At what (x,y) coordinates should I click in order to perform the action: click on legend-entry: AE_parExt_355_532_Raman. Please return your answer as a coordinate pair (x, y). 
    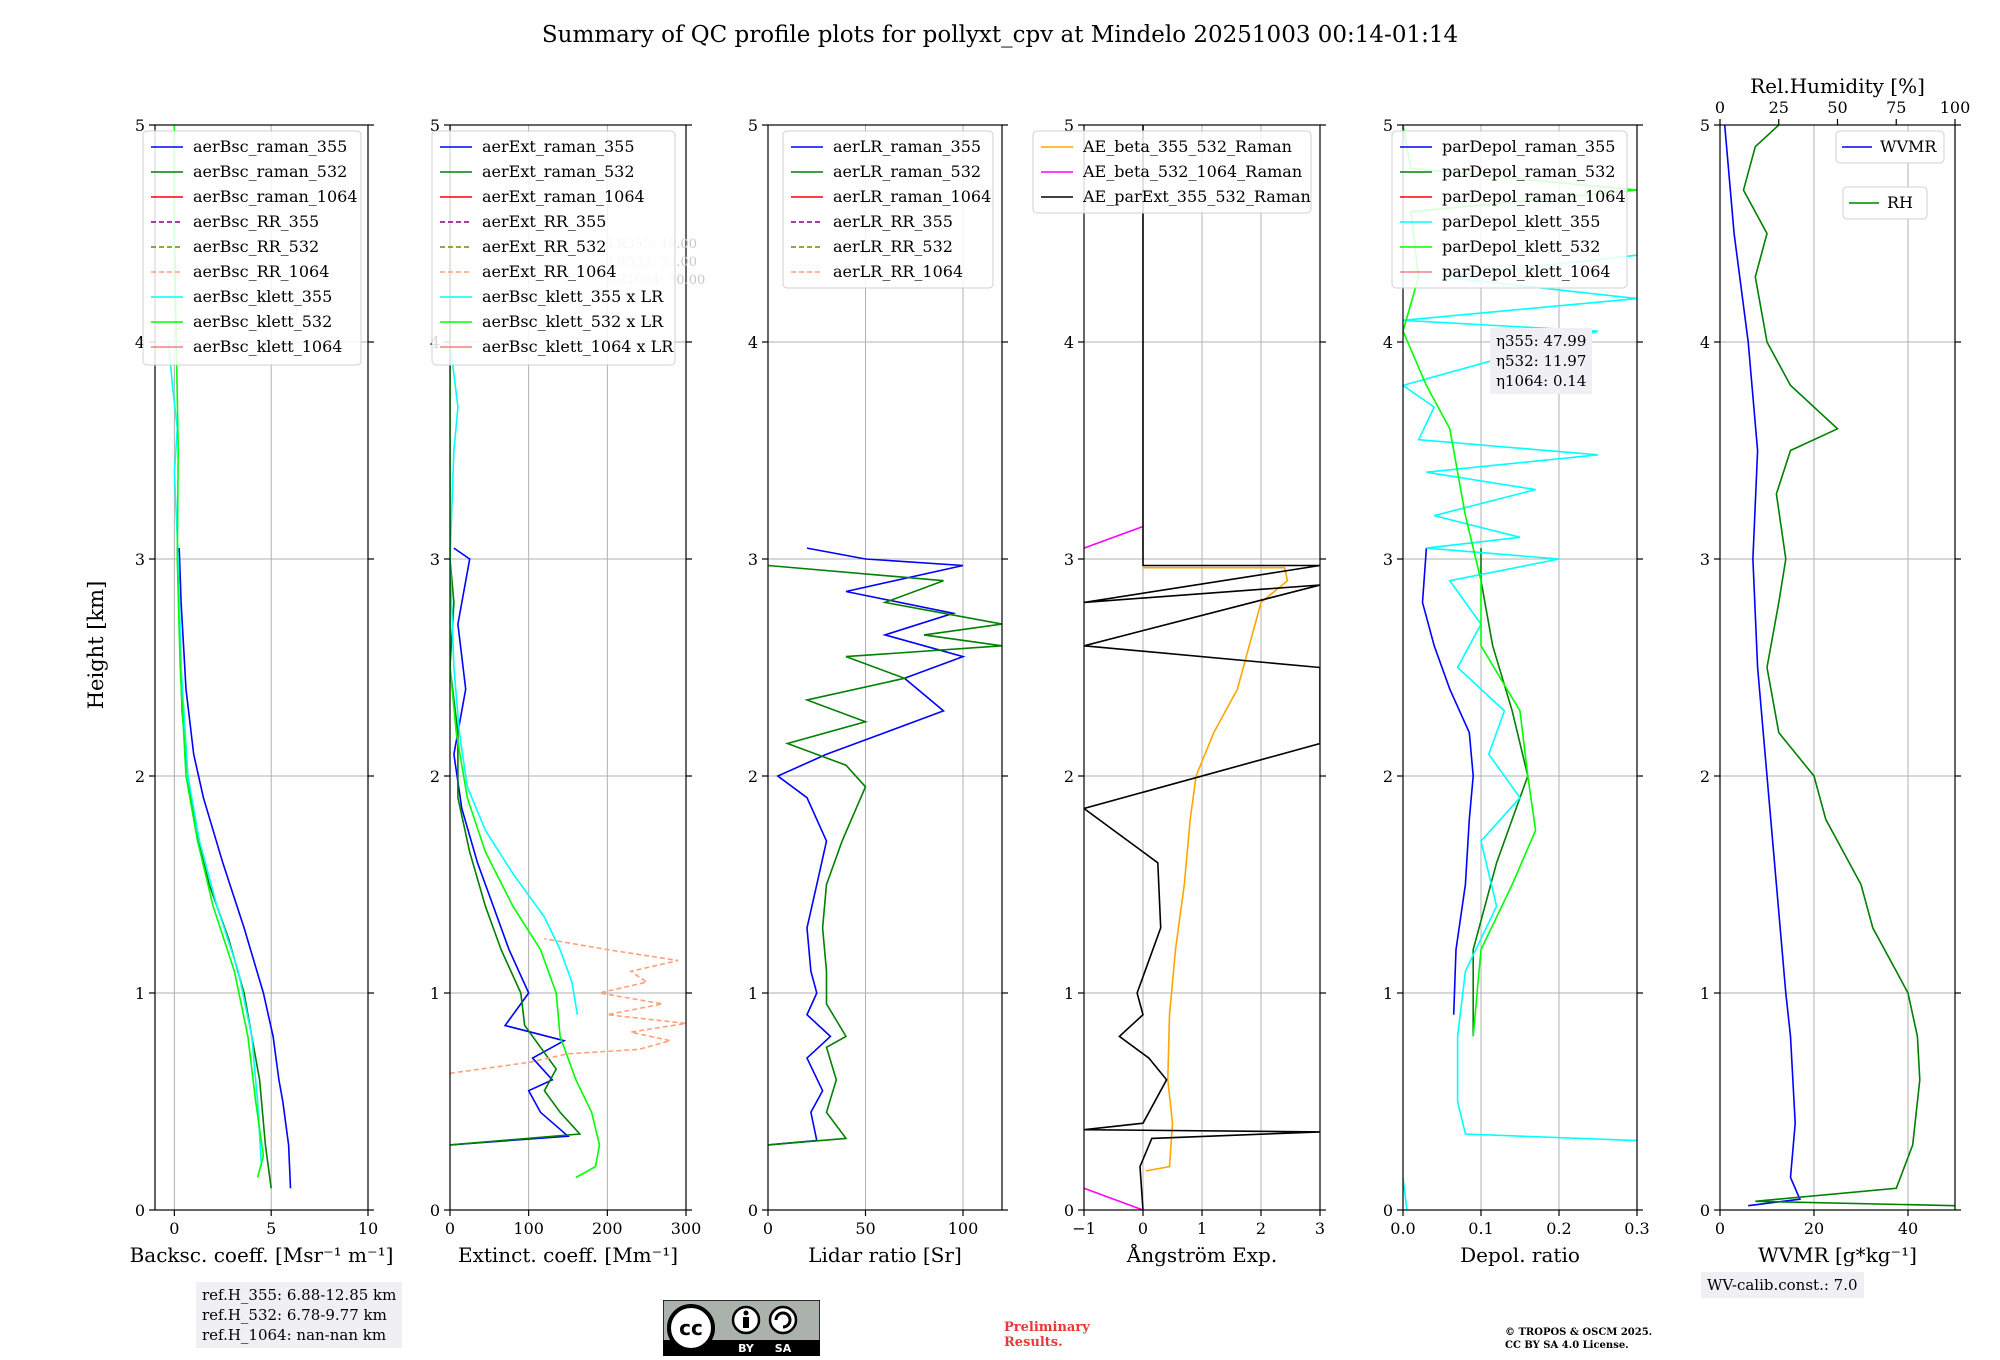
    Looking at the image, I should click on (1196, 196).